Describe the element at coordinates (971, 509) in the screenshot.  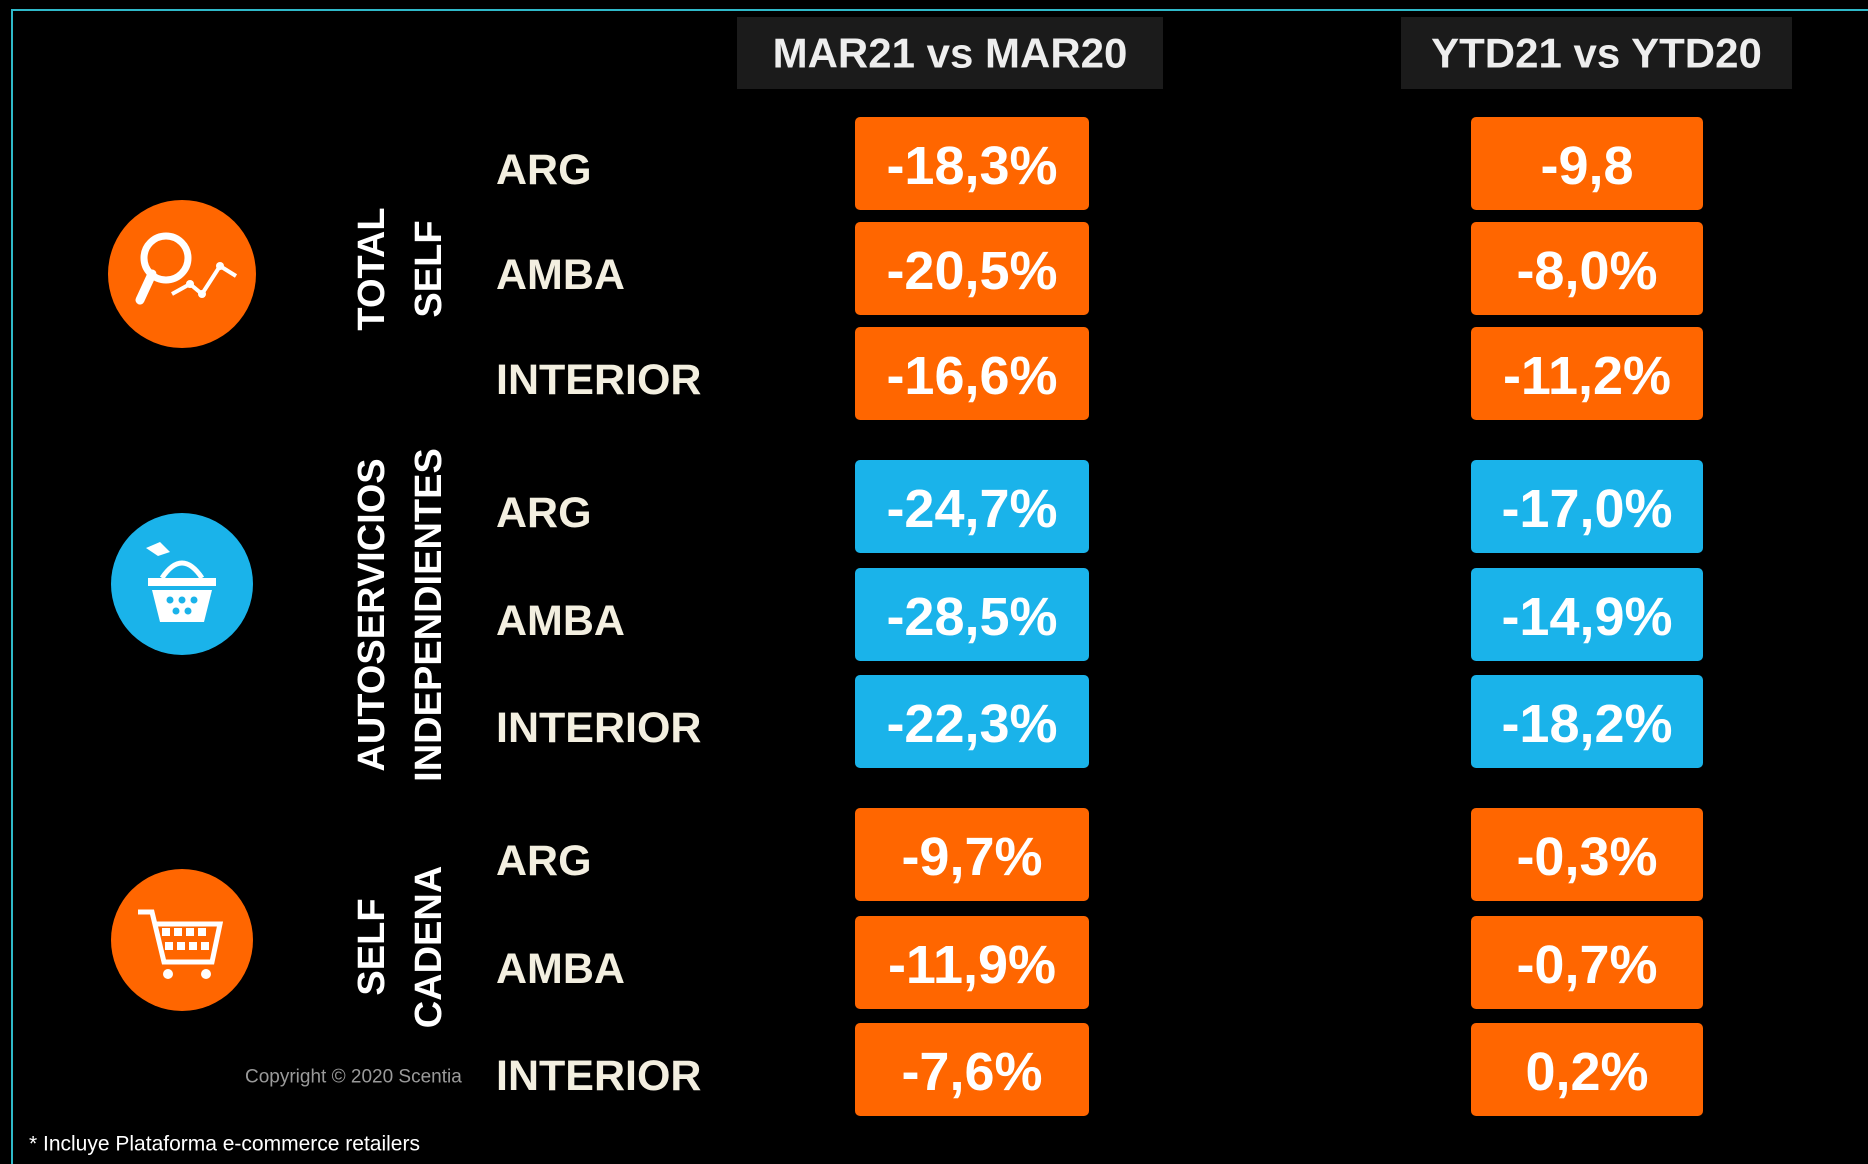
I see `value-label: -24,7%` at that location.